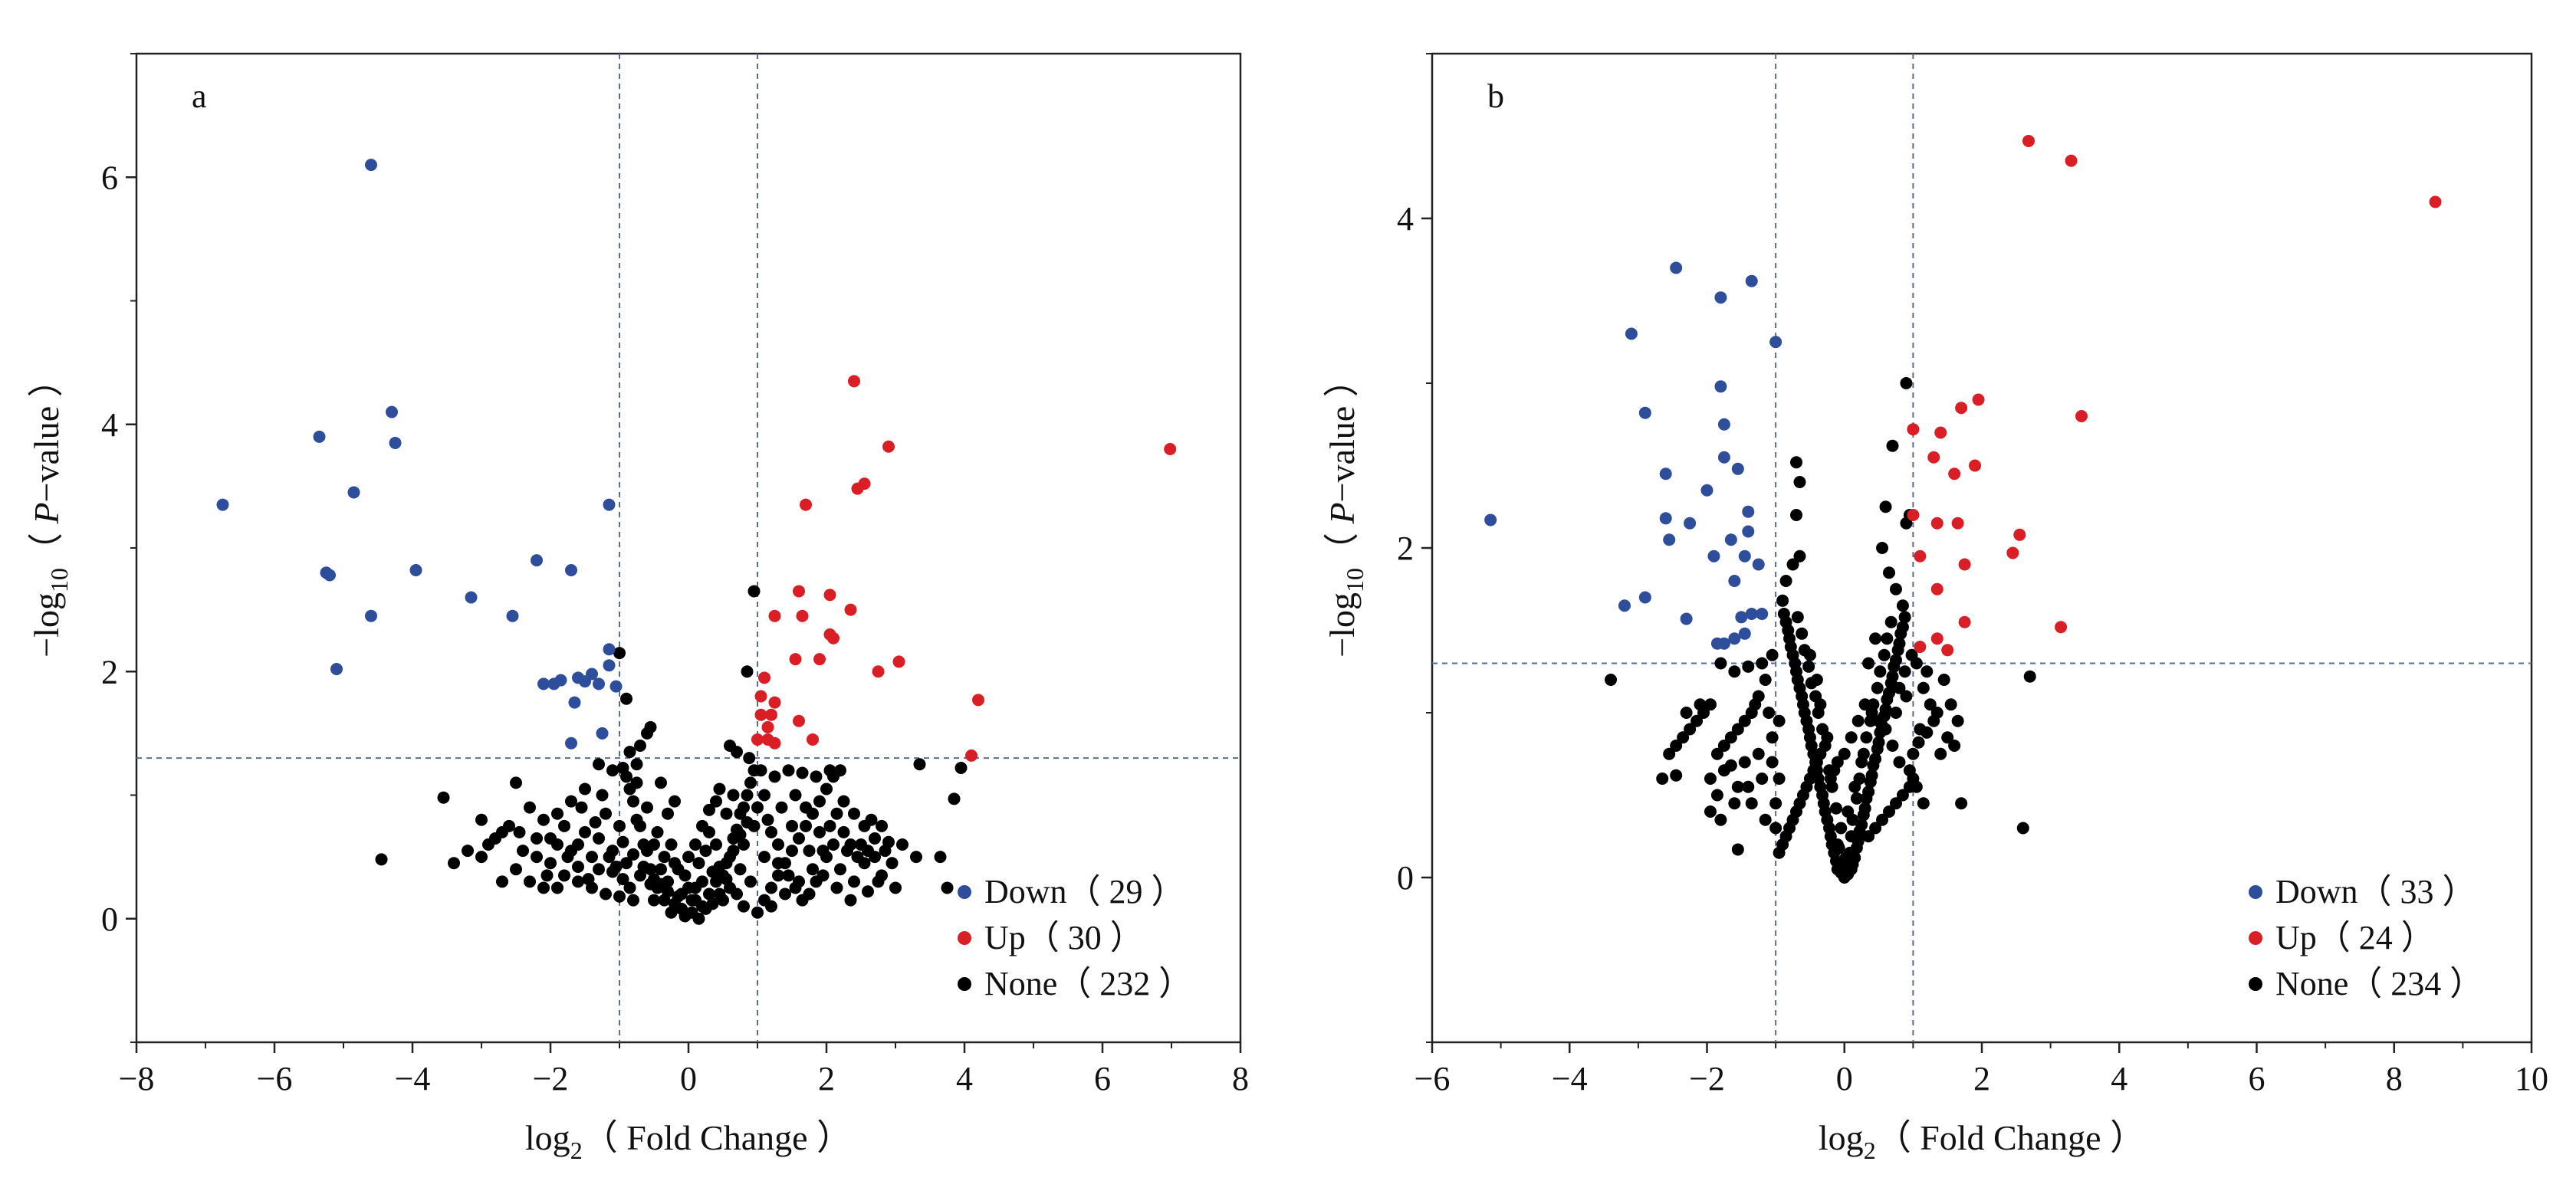 The height and width of the screenshot is (1181, 2576). I want to click on x-tick-label: 4, so click(2120, 1078).